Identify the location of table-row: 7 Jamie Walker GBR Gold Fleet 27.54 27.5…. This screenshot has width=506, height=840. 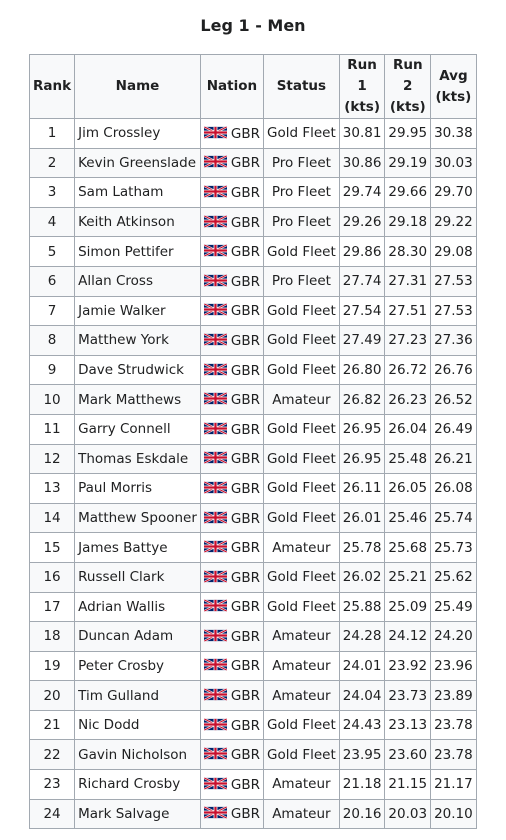
(252, 311).